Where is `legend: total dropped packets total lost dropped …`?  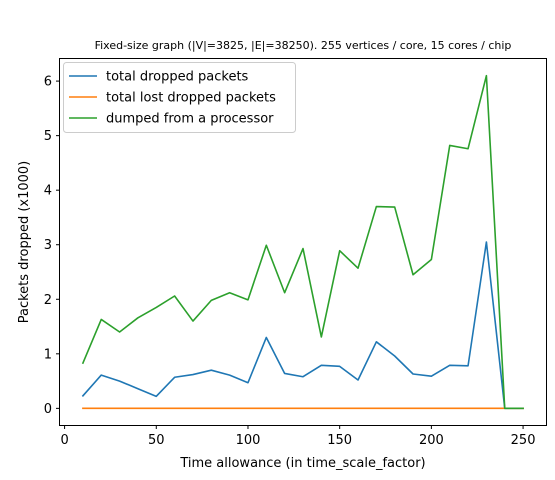 legend: total dropped packets total lost dropped … is located at coordinates (179, 97).